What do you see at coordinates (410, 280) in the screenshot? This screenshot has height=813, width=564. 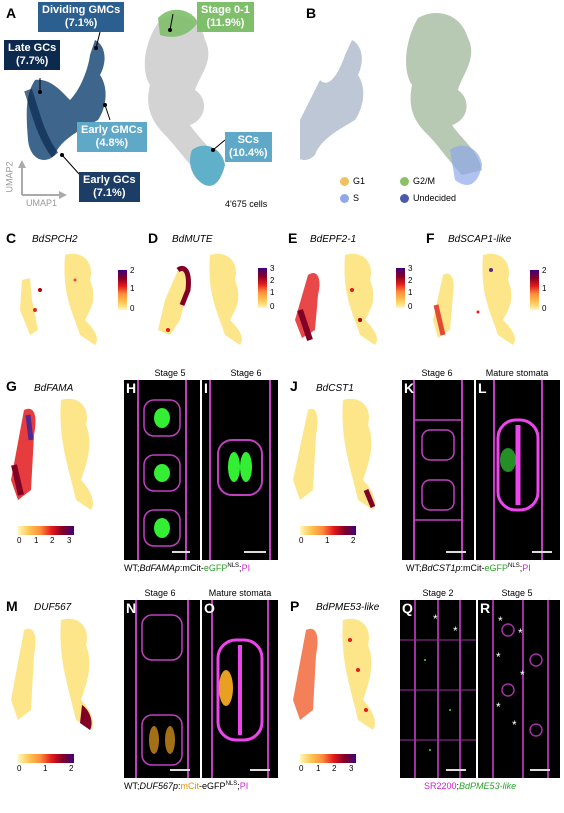 I see `tick-e-2: 2` at bounding box center [410, 280].